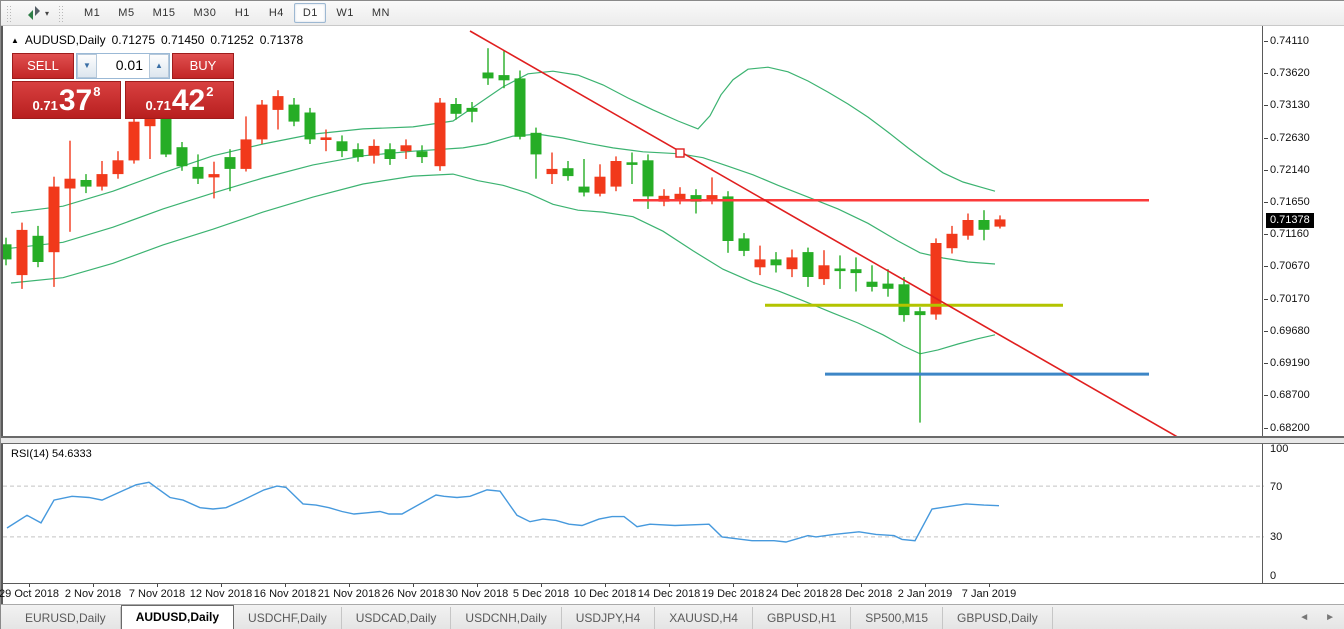 The image size is (1344, 629). I want to click on pane-splitter, so click(672, 440).